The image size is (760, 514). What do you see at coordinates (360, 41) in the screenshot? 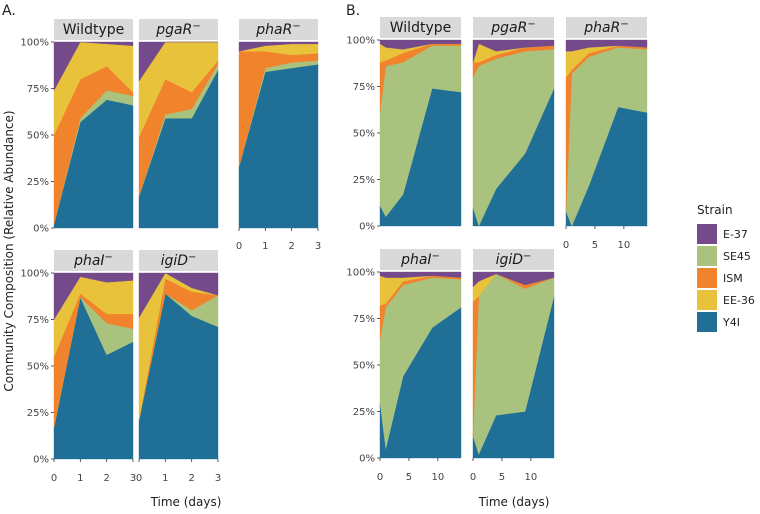
I see `facet-b-wildtype-ytick-label: 100%` at bounding box center [360, 41].